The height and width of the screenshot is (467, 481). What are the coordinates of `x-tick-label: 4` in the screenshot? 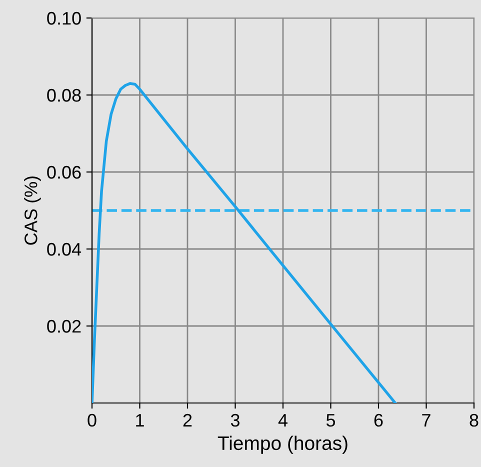 It's located at (283, 420).